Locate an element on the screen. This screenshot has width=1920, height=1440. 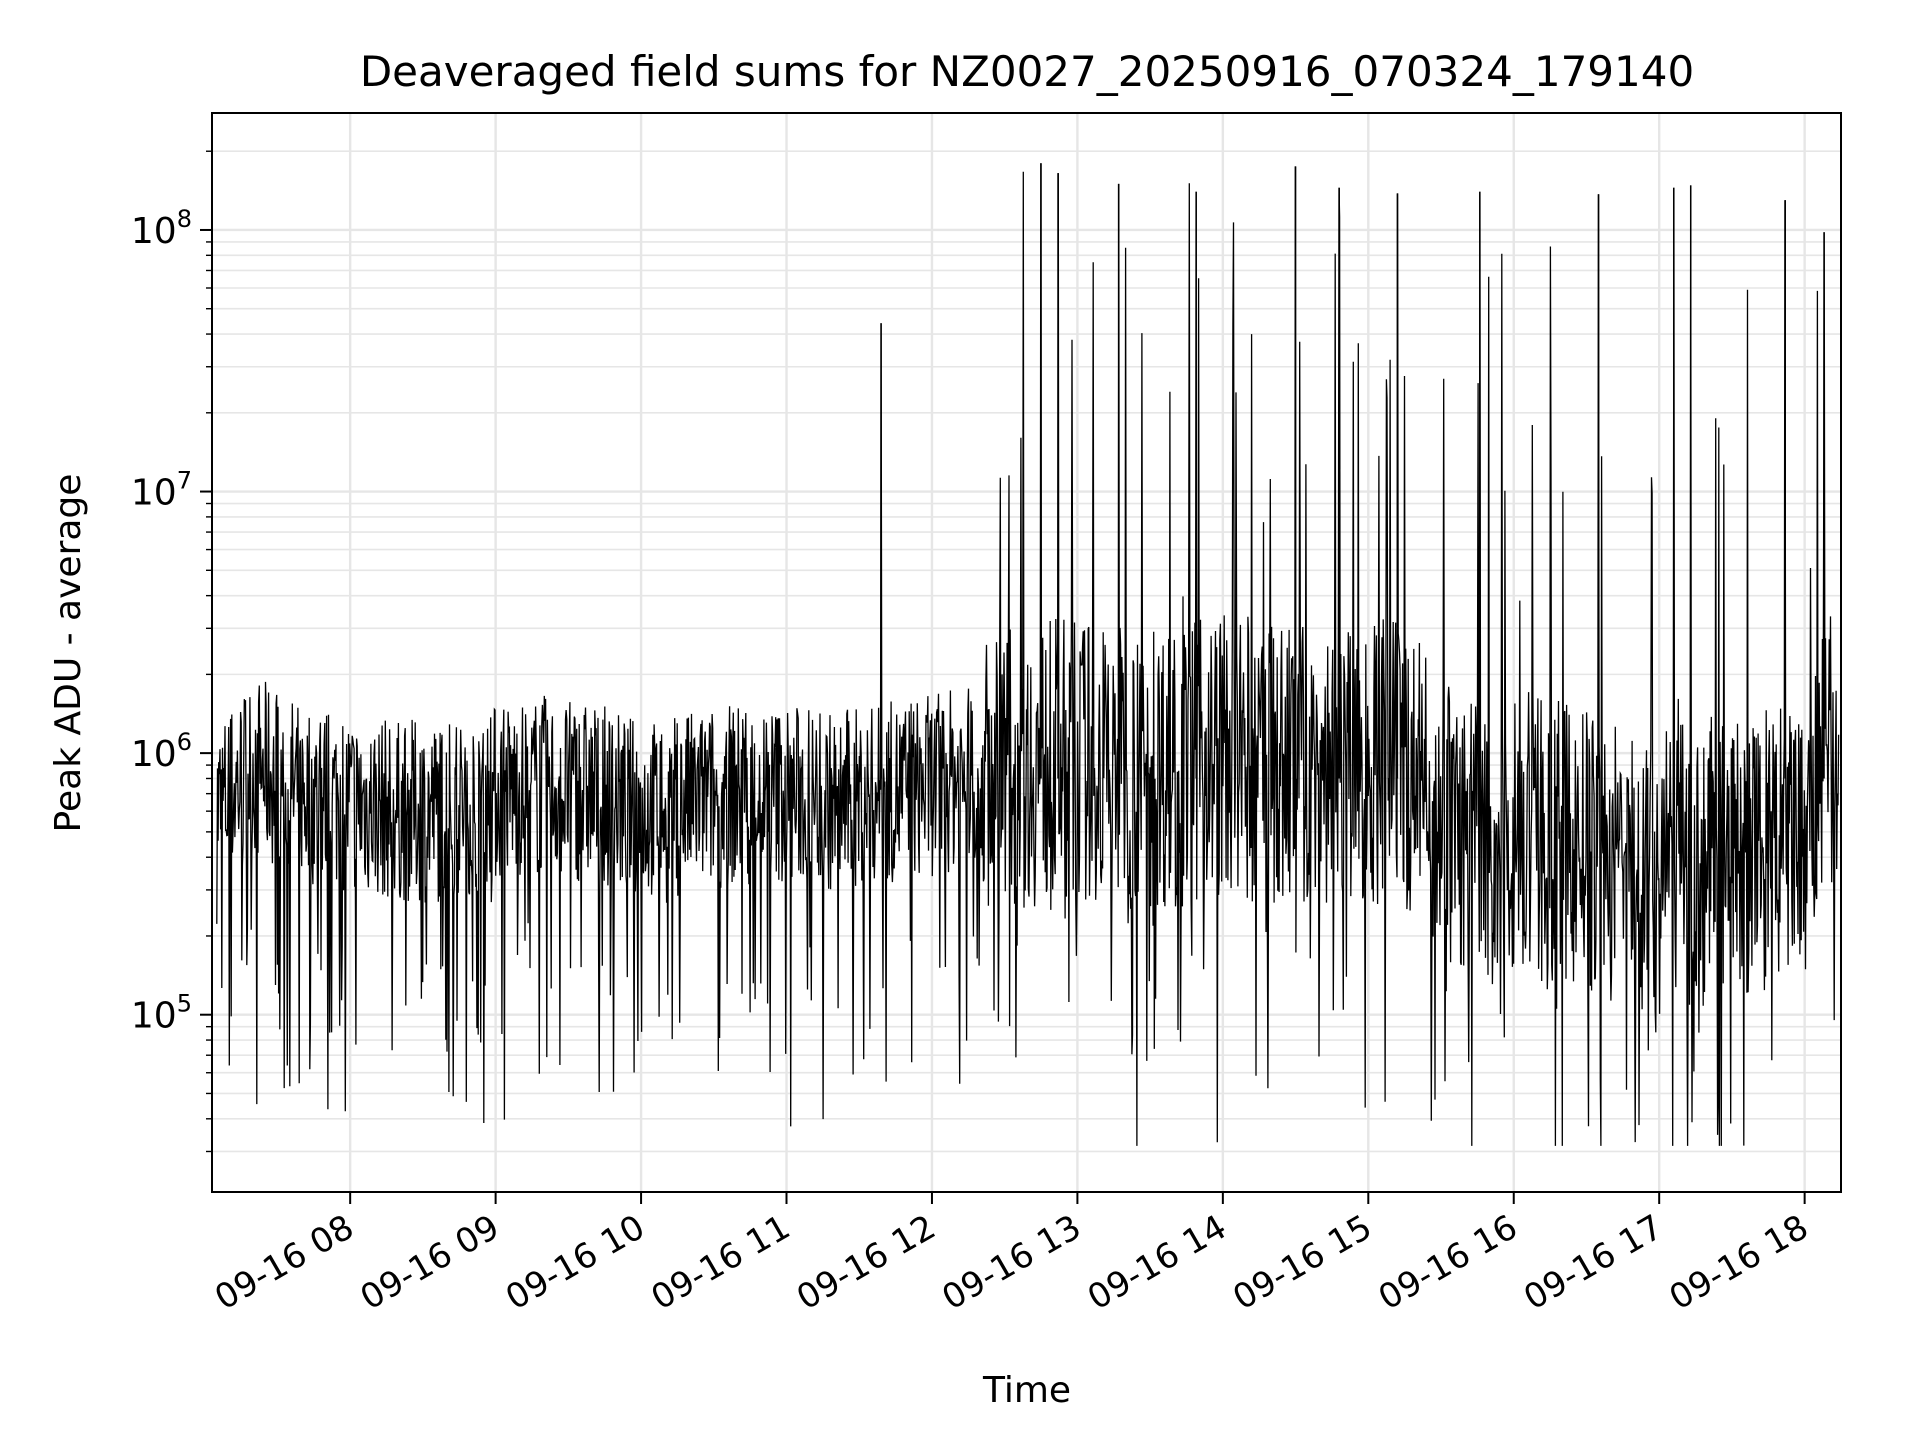
y-tick-label: 10⁶ is located at coordinates (161, 751).